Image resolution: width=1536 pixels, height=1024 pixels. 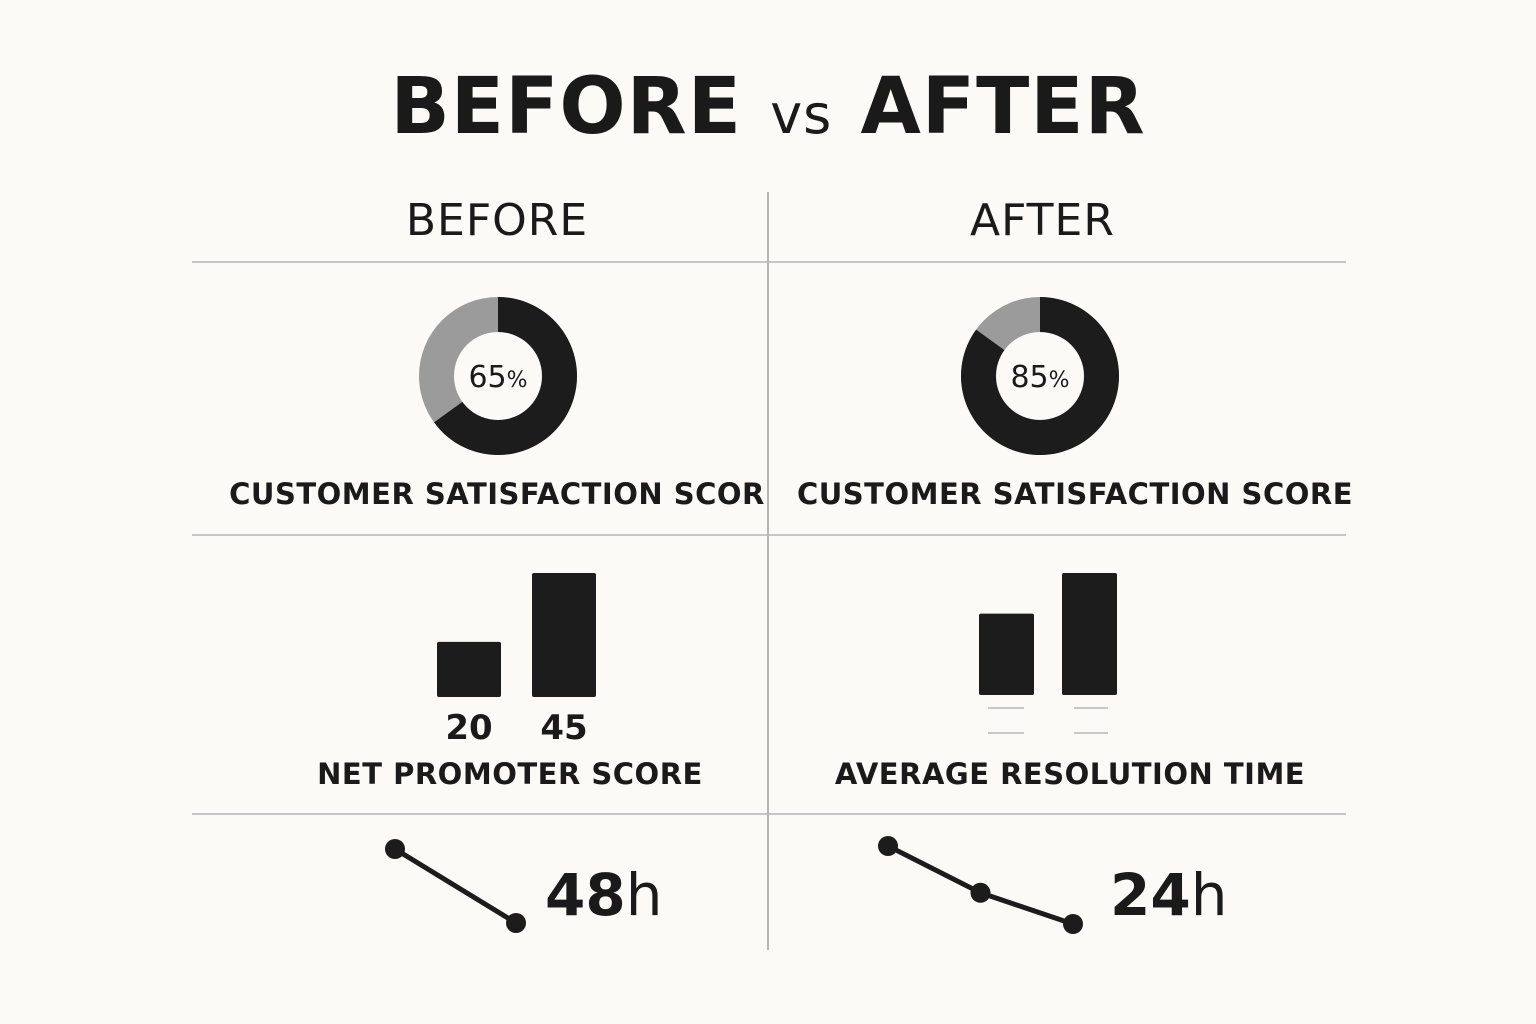 I want to click on donut-after-unit: %, so click(x=1059, y=380).